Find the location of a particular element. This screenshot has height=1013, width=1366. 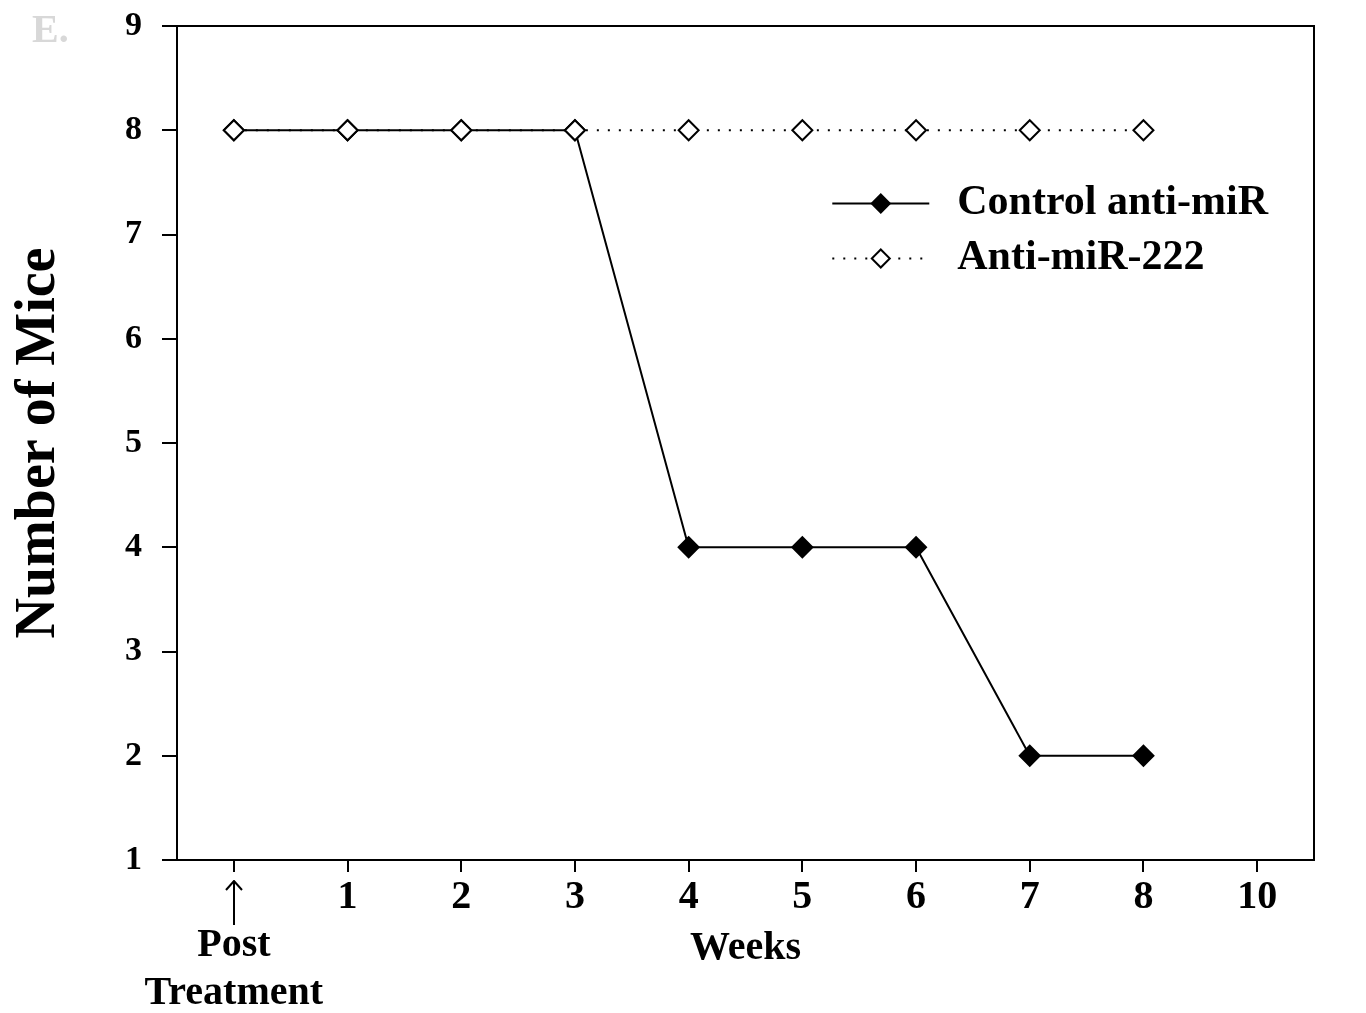

x-tick-label: 6 is located at coordinates (916, 895).